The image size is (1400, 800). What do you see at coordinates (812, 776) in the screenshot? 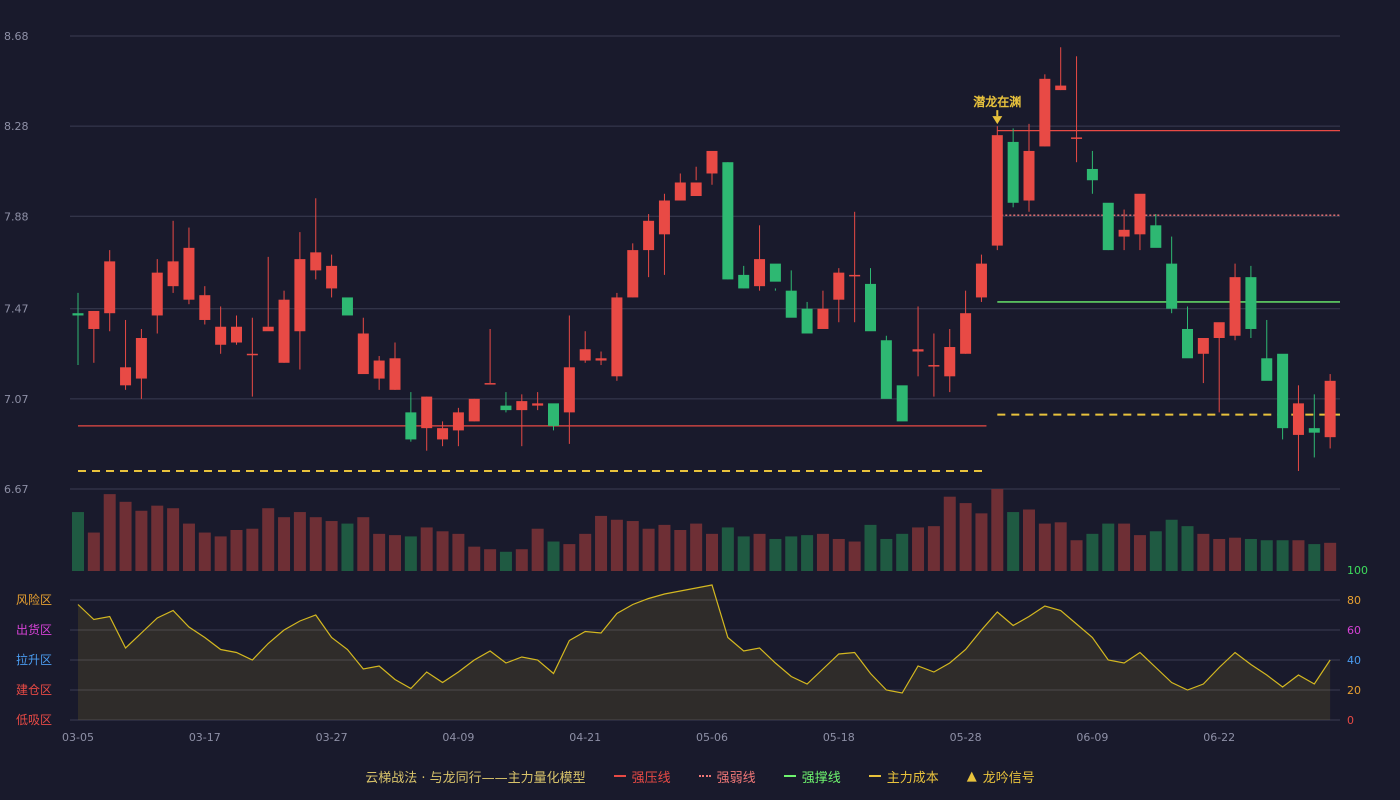
I see `legend-item-strong-support: 强撑线` at bounding box center [812, 776].